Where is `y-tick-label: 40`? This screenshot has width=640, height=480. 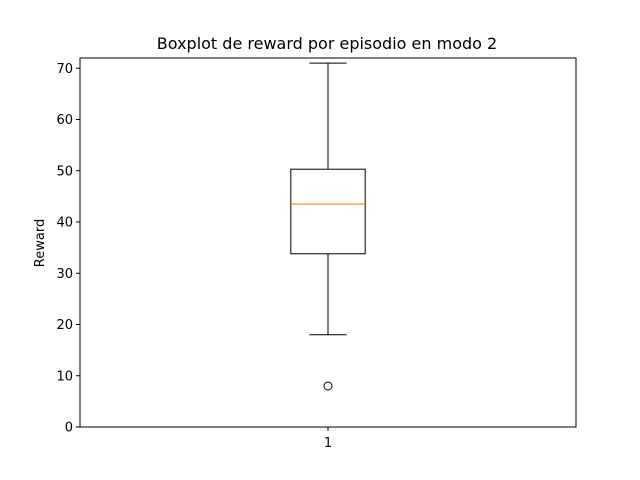
y-tick-label: 40 is located at coordinates (64, 223).